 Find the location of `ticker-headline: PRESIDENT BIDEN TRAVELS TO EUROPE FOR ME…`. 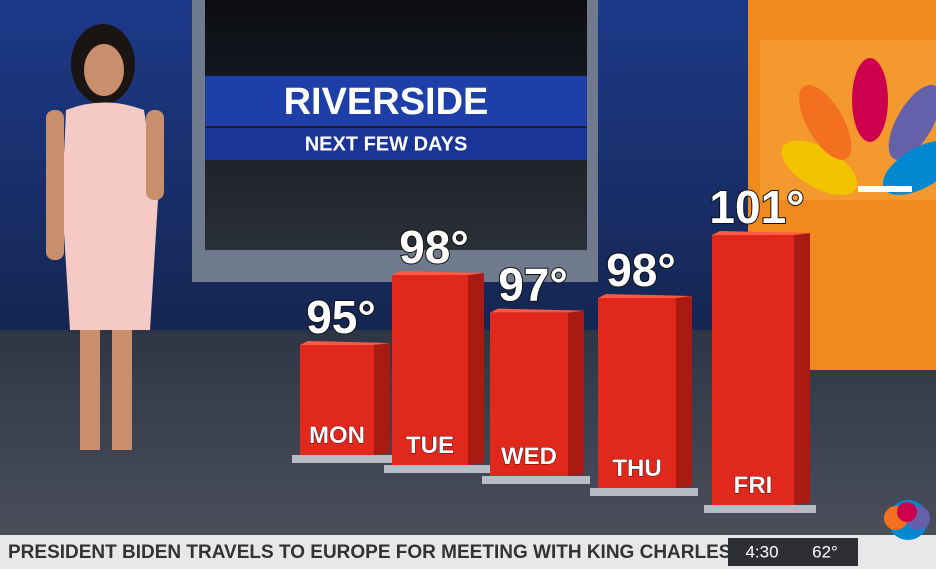

ticker-headline: PRESIDENT BIDEN TRAVELS TO EUROPE FOR ME… is located at coordinates (409, 552).